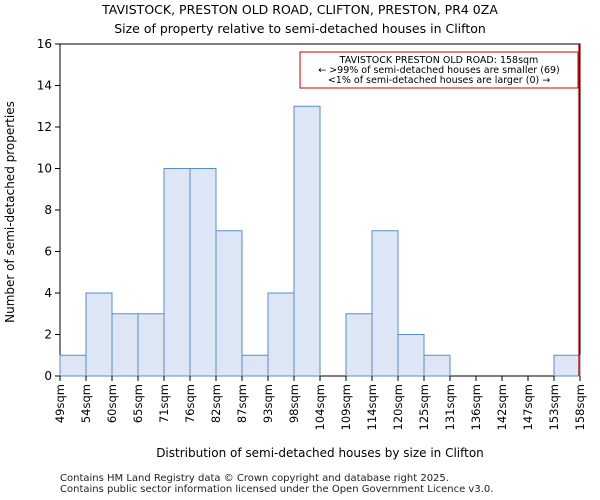 This screenshot has width=600, height=500. Describe the element at coordinates (125, 345) in the screenshot. I see `bar-60sqm` at that location.